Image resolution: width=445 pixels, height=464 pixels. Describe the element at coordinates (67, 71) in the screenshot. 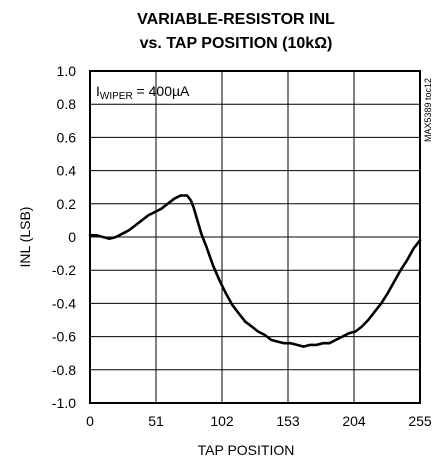

I see `y-tick-label: 1.0` at that location.